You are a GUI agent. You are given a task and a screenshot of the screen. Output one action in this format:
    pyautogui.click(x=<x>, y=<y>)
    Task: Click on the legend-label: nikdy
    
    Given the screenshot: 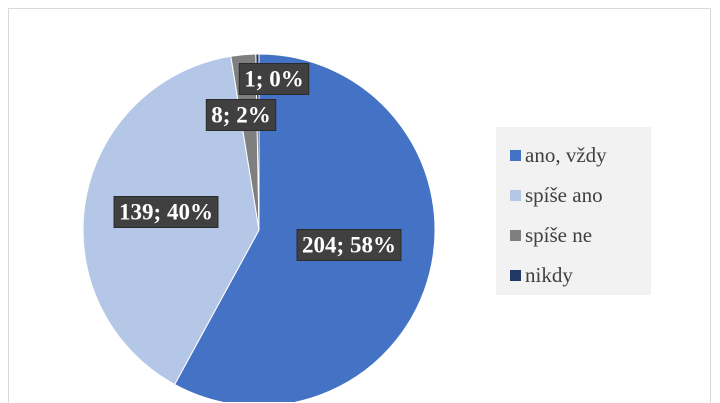 What is the action you would take?
    pyautogui.click(x=549, y=274)
    